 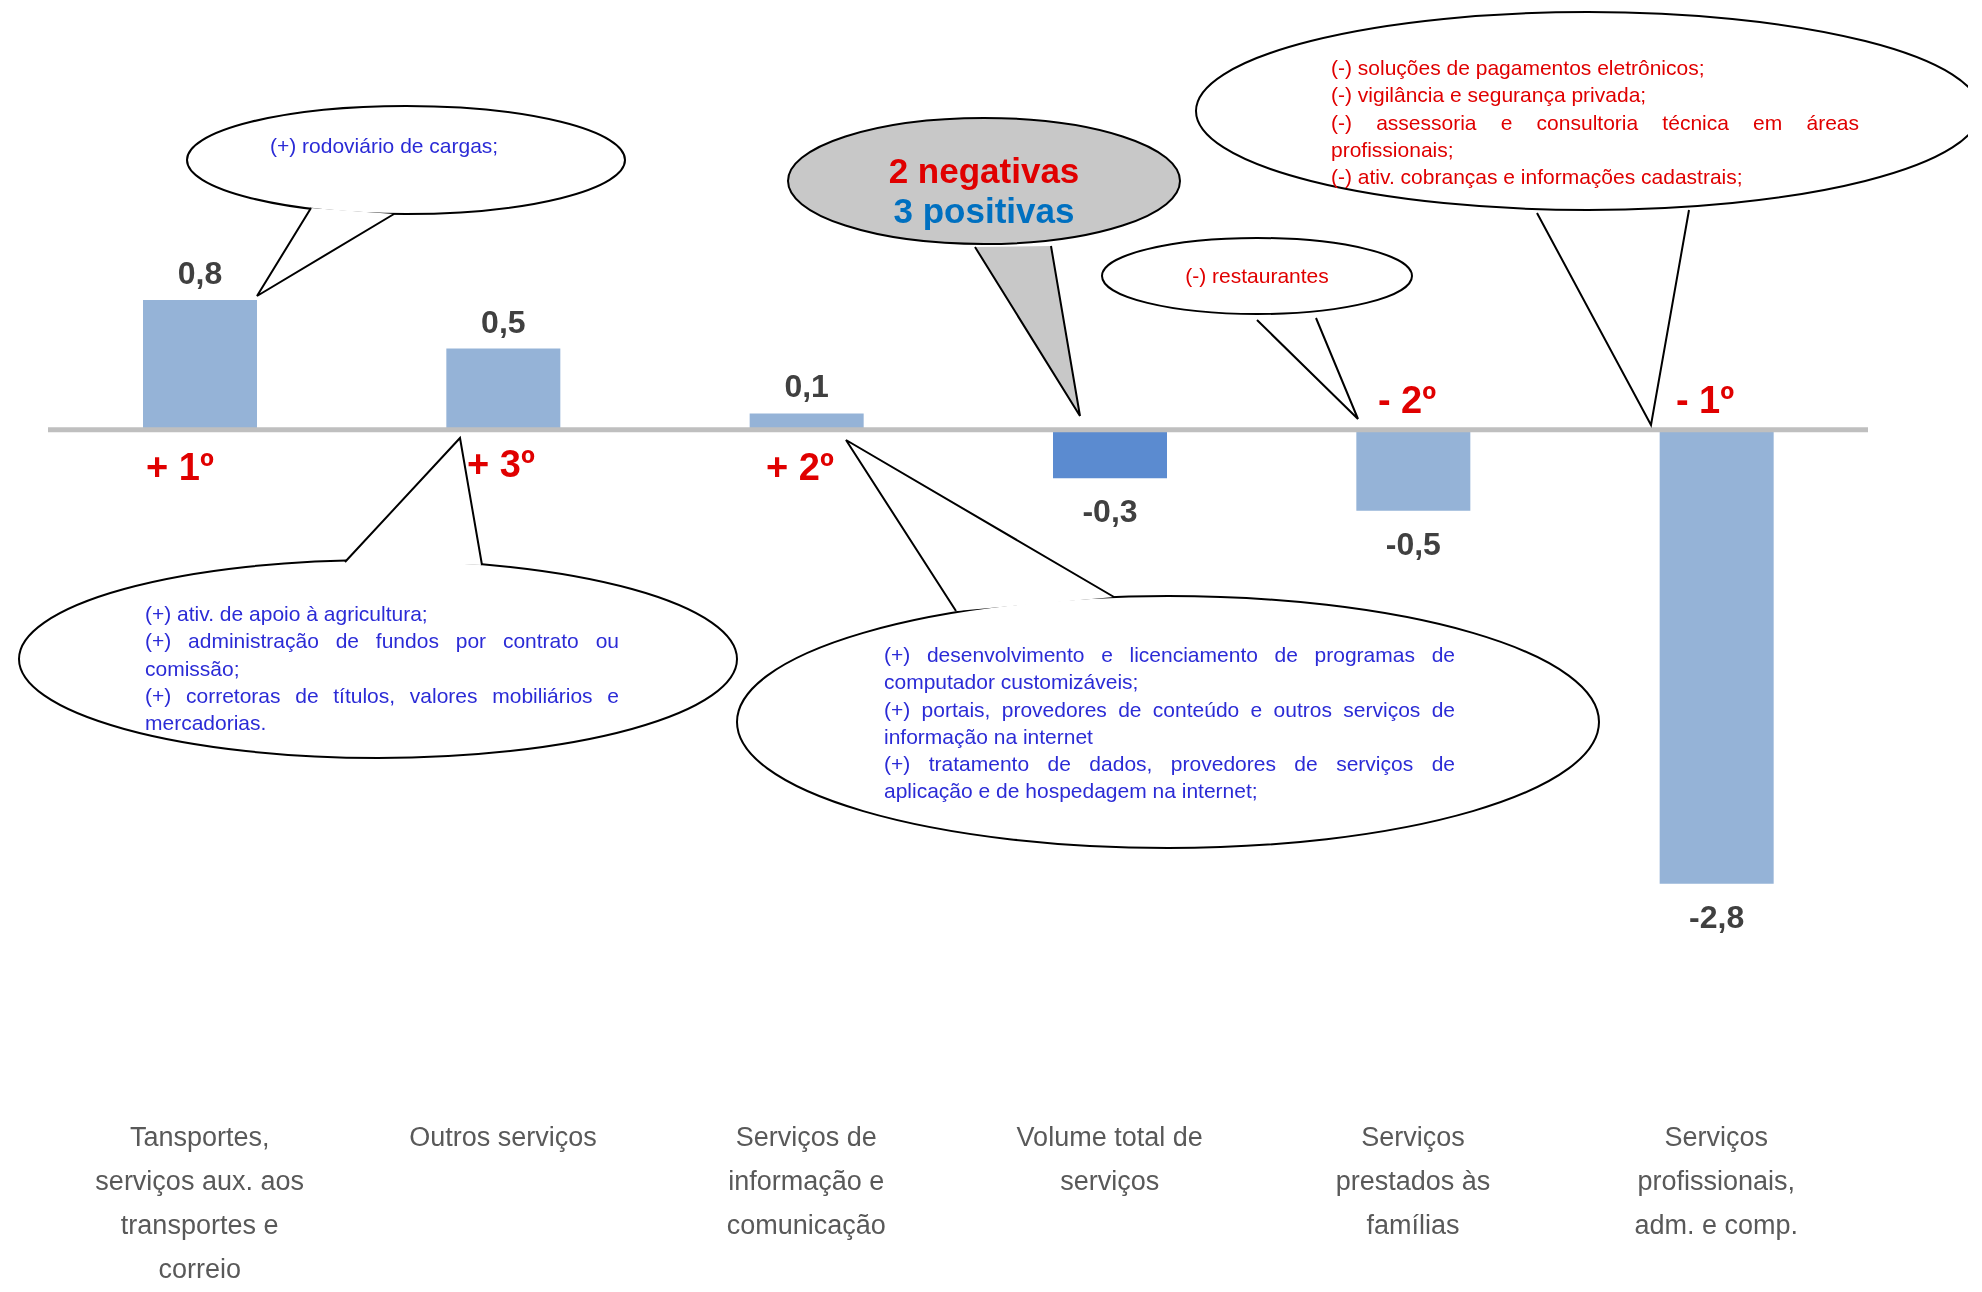 What do you see at coordinates (1717, 916) in the screenshot?
I see `data-label: -2,8` at bounding box center [1717, 916].